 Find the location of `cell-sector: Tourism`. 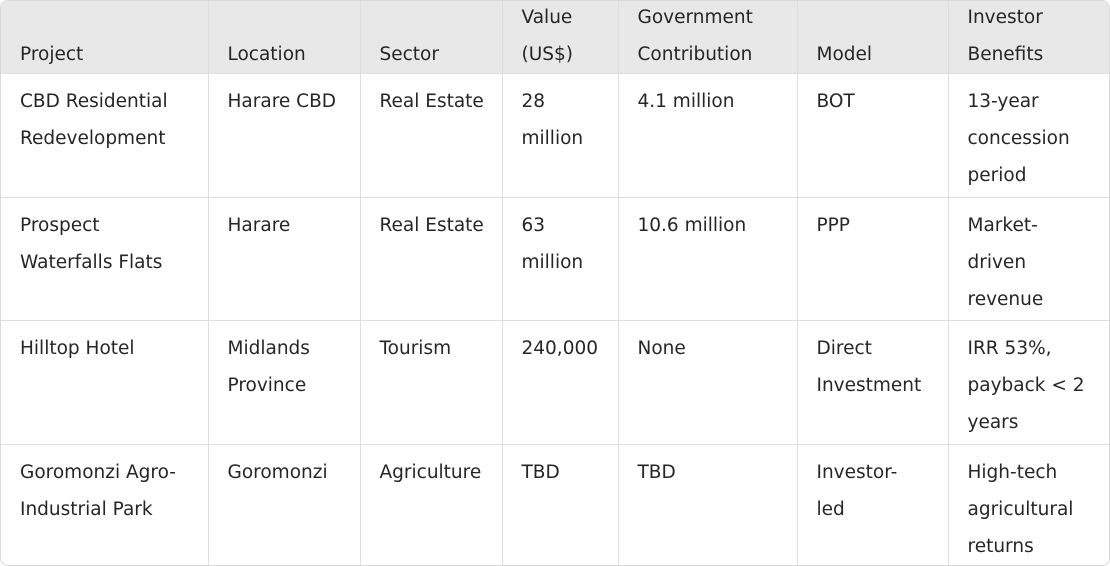

cell-sector: Tourism is located at coordinates (431, 382).